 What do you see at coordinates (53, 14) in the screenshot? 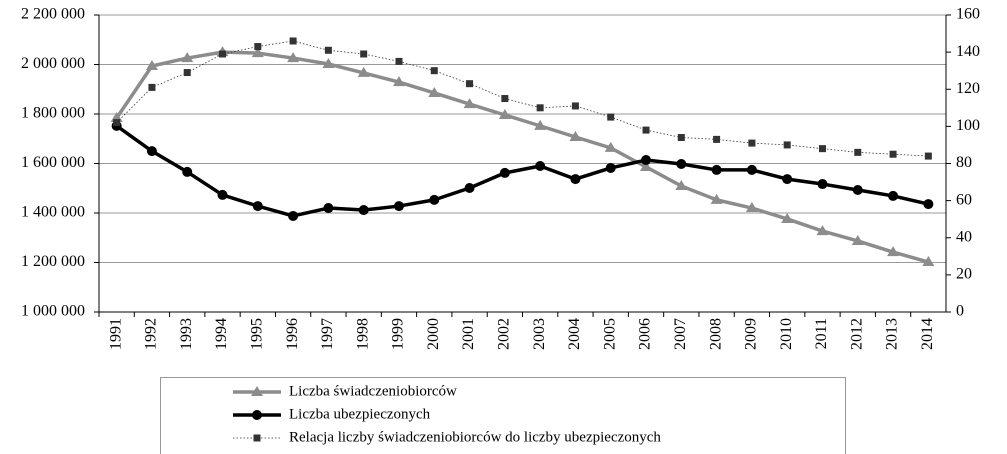
I see `y-tick-label: 2 200 000` at bounding box center [53, 14].